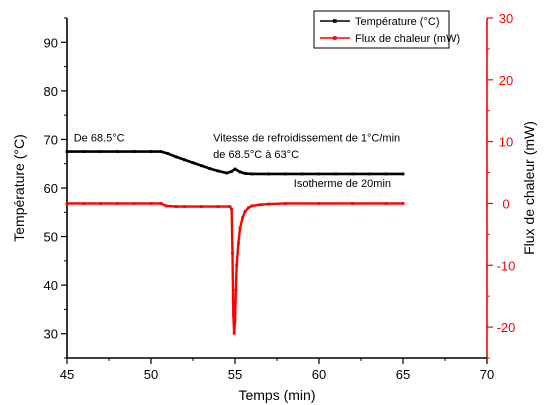  Describe the element at coordinates (506, 18) in the screenshot. I see `y-right-tick-label: 30` at that location.